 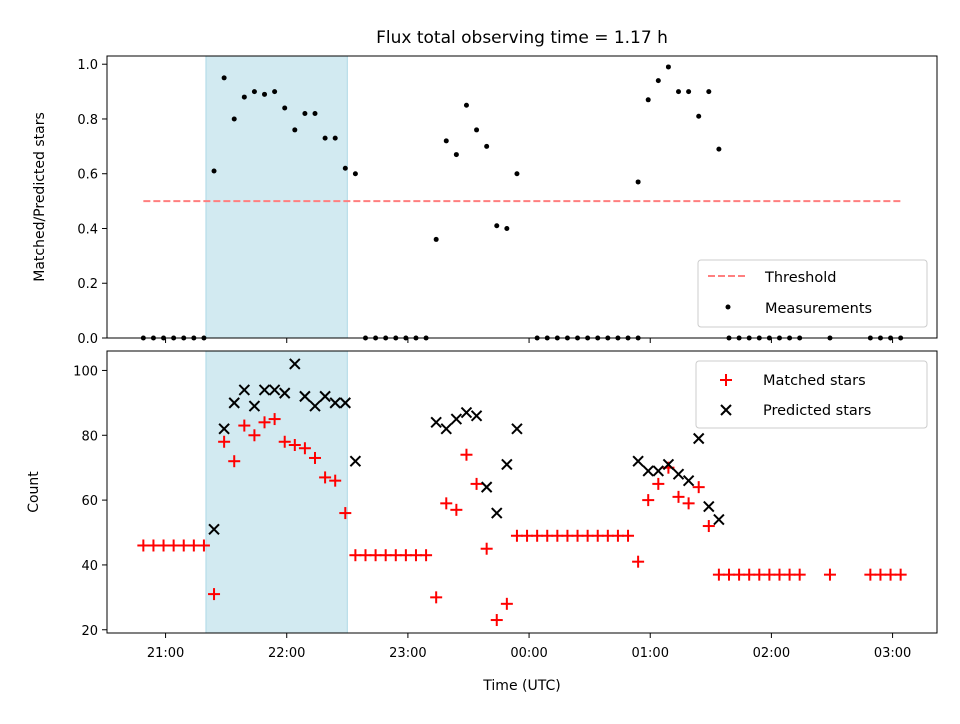 What do you see at coordinates (650, 653) in the screenshot?
I see `x-tick-label: 01:00` at bounding box center [650, 653].